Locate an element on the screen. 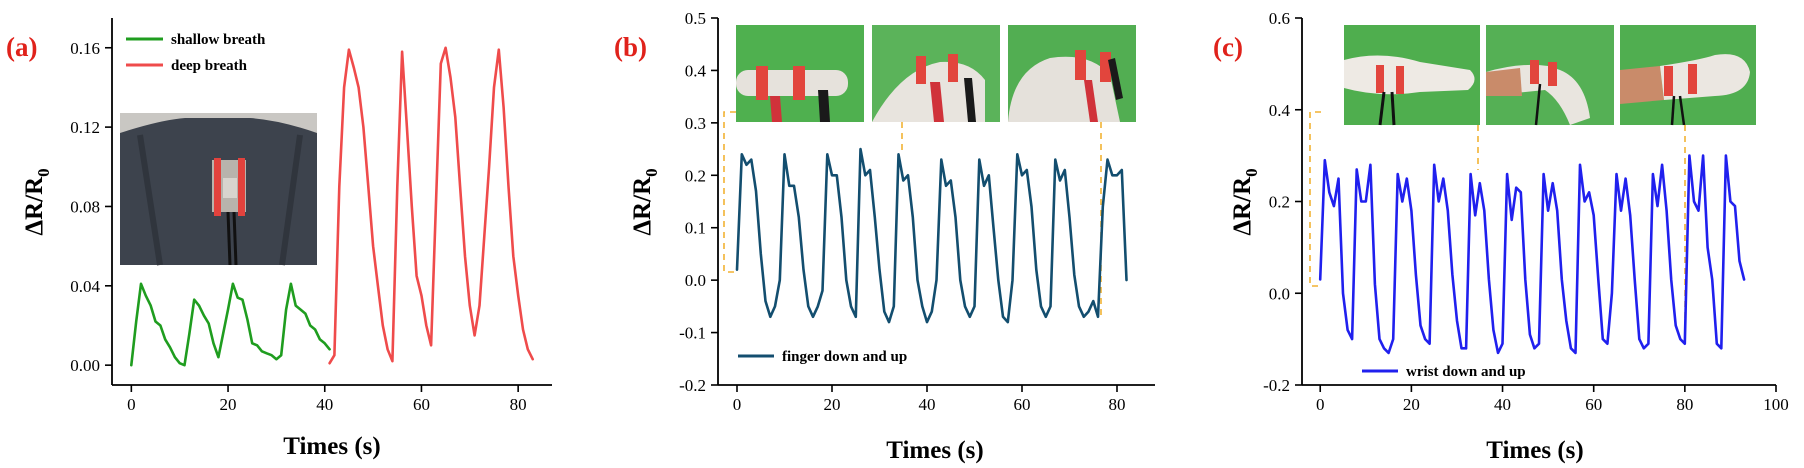  plot-c-xtick-label-5: 100 is located at coordinates (1776, 404).